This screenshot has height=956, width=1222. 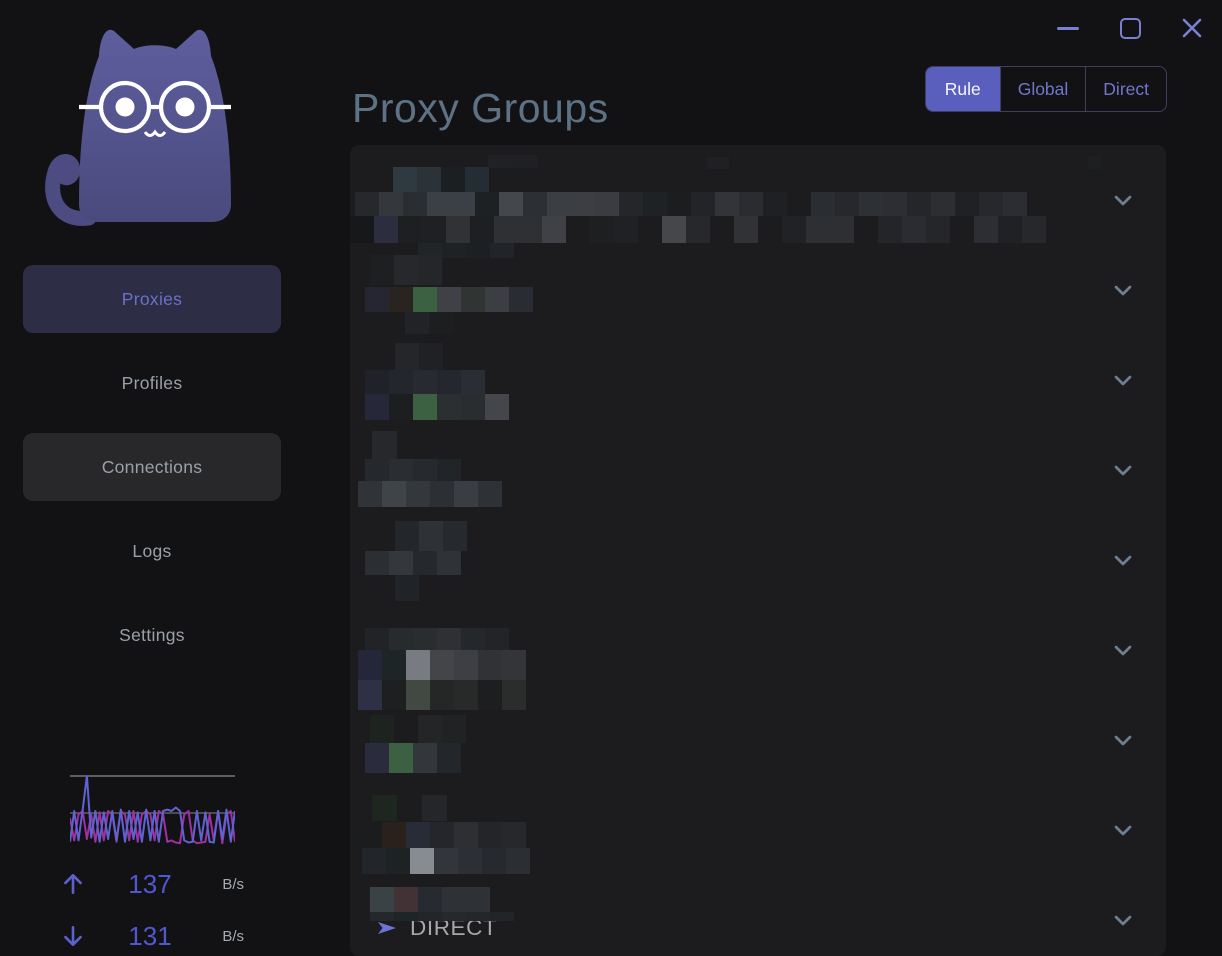 I want to click on download-speed-row: 131 B/s, so click(x=154, y=936).